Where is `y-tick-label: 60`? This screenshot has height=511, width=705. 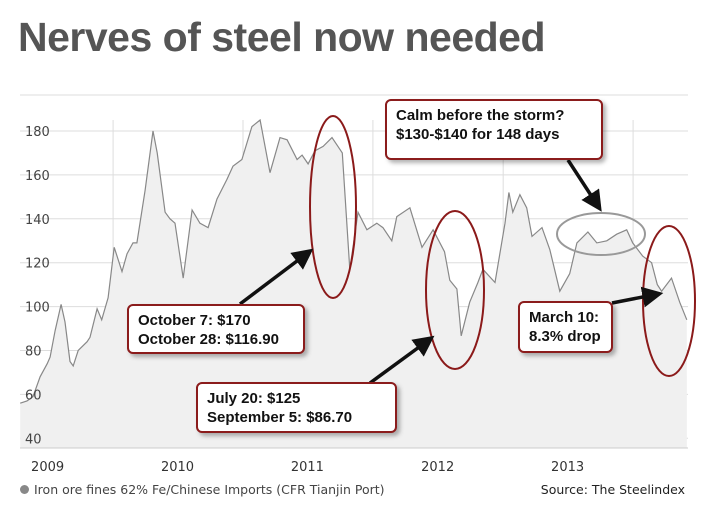
y-tick-label: 60 is located at coordinates (33, 395).